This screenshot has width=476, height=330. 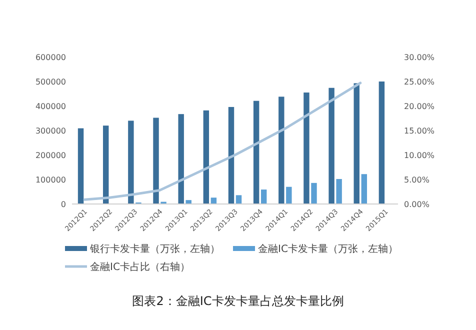 What do you see at coordinates (50, 180) in the screenshot?
I see `y-tick-label: 100000` at bounding box center [50, 180].